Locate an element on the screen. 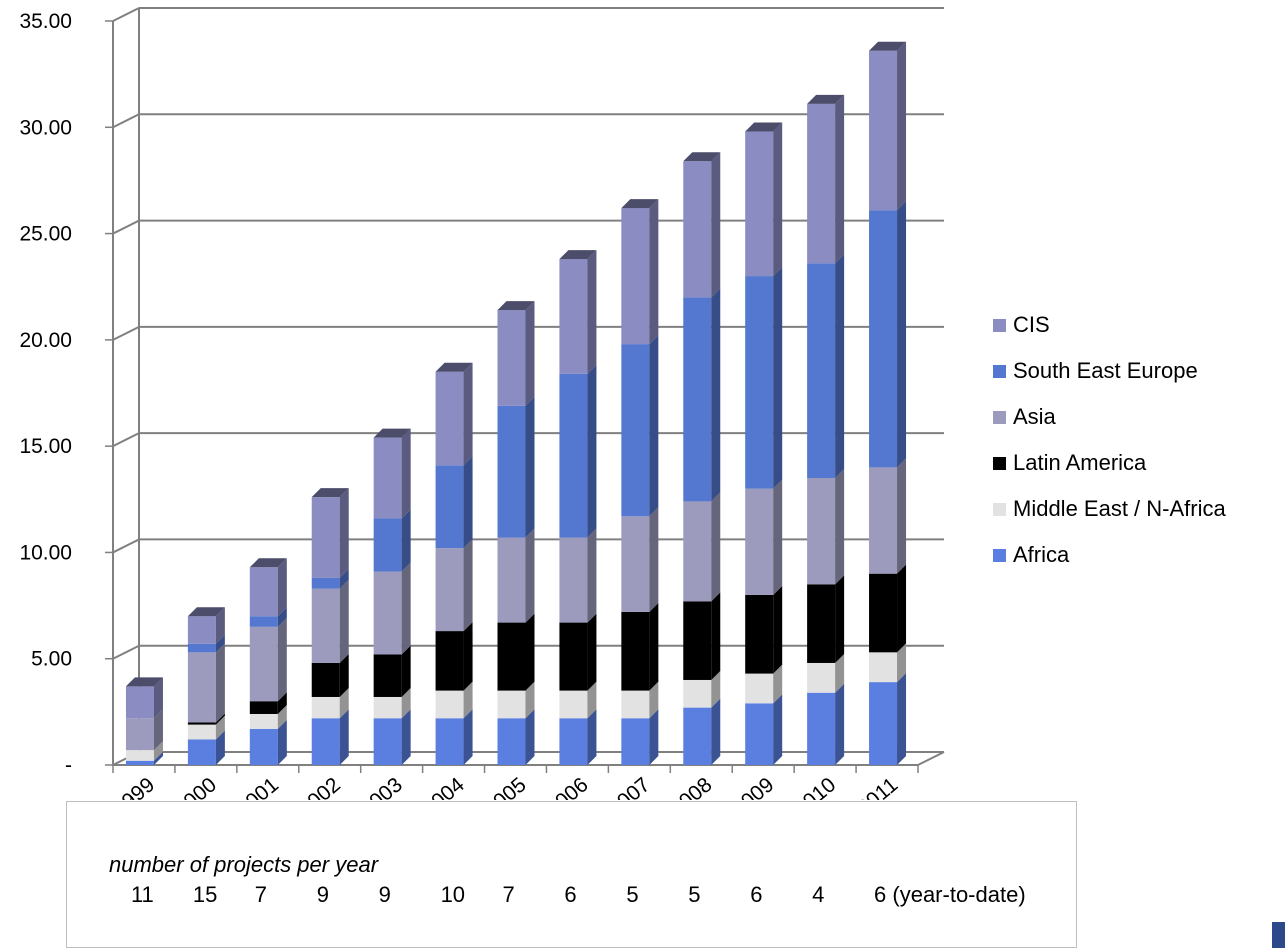 This screenshot has height=948, width=1285. project-count: 6 (year-to-date) is located at coordinates (950, 894).